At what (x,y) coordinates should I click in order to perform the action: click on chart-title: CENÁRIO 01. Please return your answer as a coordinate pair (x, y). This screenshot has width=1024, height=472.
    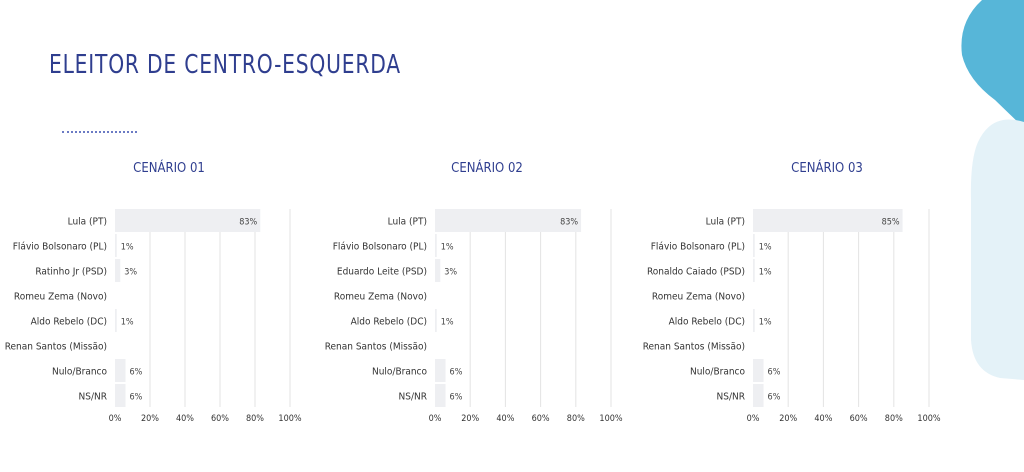
    Looking at the image, I should click on (169, 168).